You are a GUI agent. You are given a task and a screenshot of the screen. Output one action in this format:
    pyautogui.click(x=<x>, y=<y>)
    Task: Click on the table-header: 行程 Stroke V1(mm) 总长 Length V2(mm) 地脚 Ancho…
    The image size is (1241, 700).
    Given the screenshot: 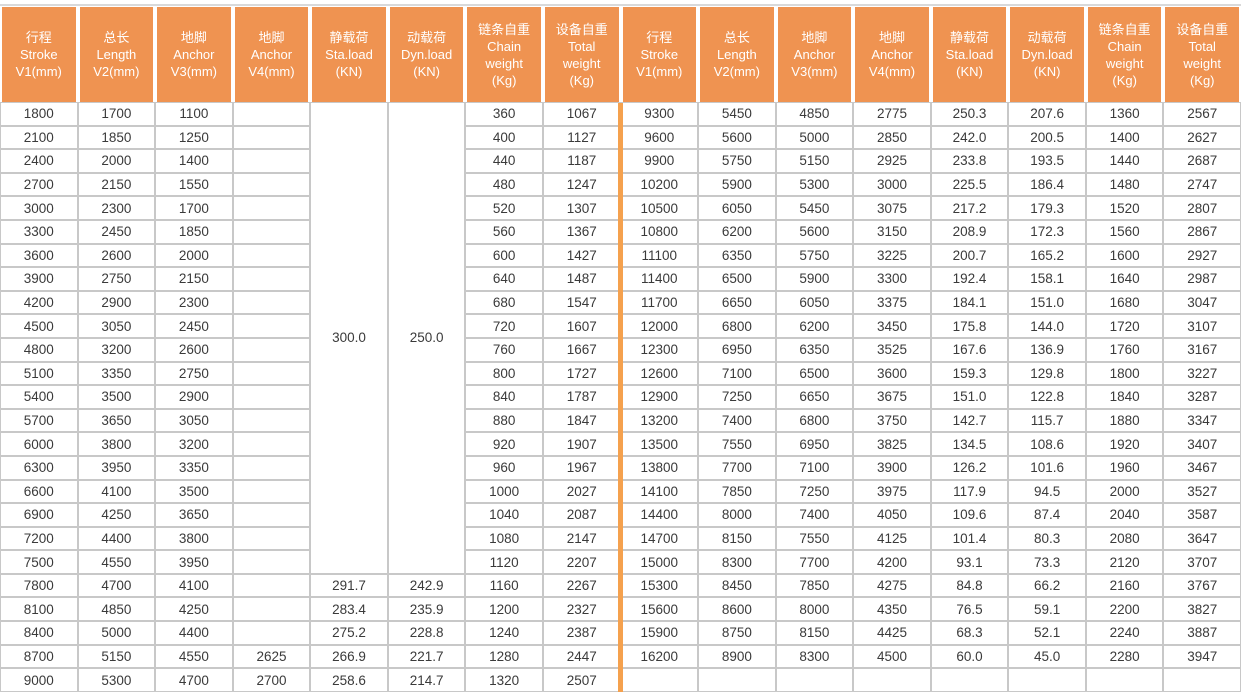 What is the action you would take?
    pyautogui.click(x=620, y=54)
    